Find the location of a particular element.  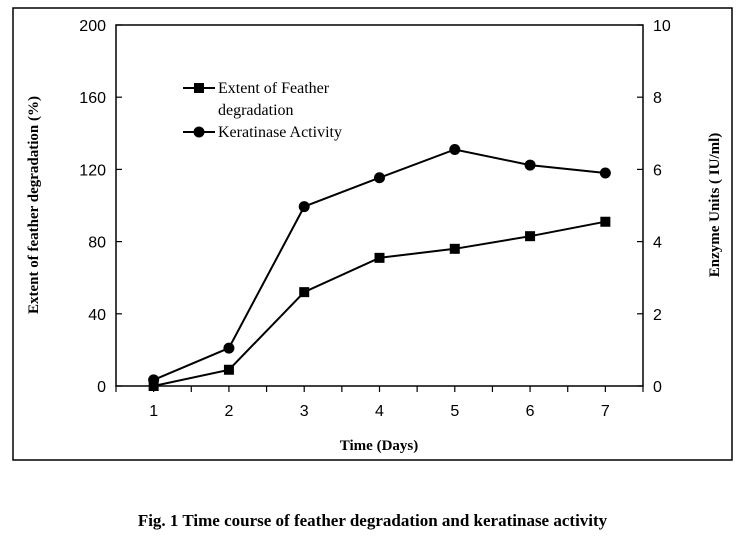

x-axis-tick-label: 2 is located at coordinates (228, 411).